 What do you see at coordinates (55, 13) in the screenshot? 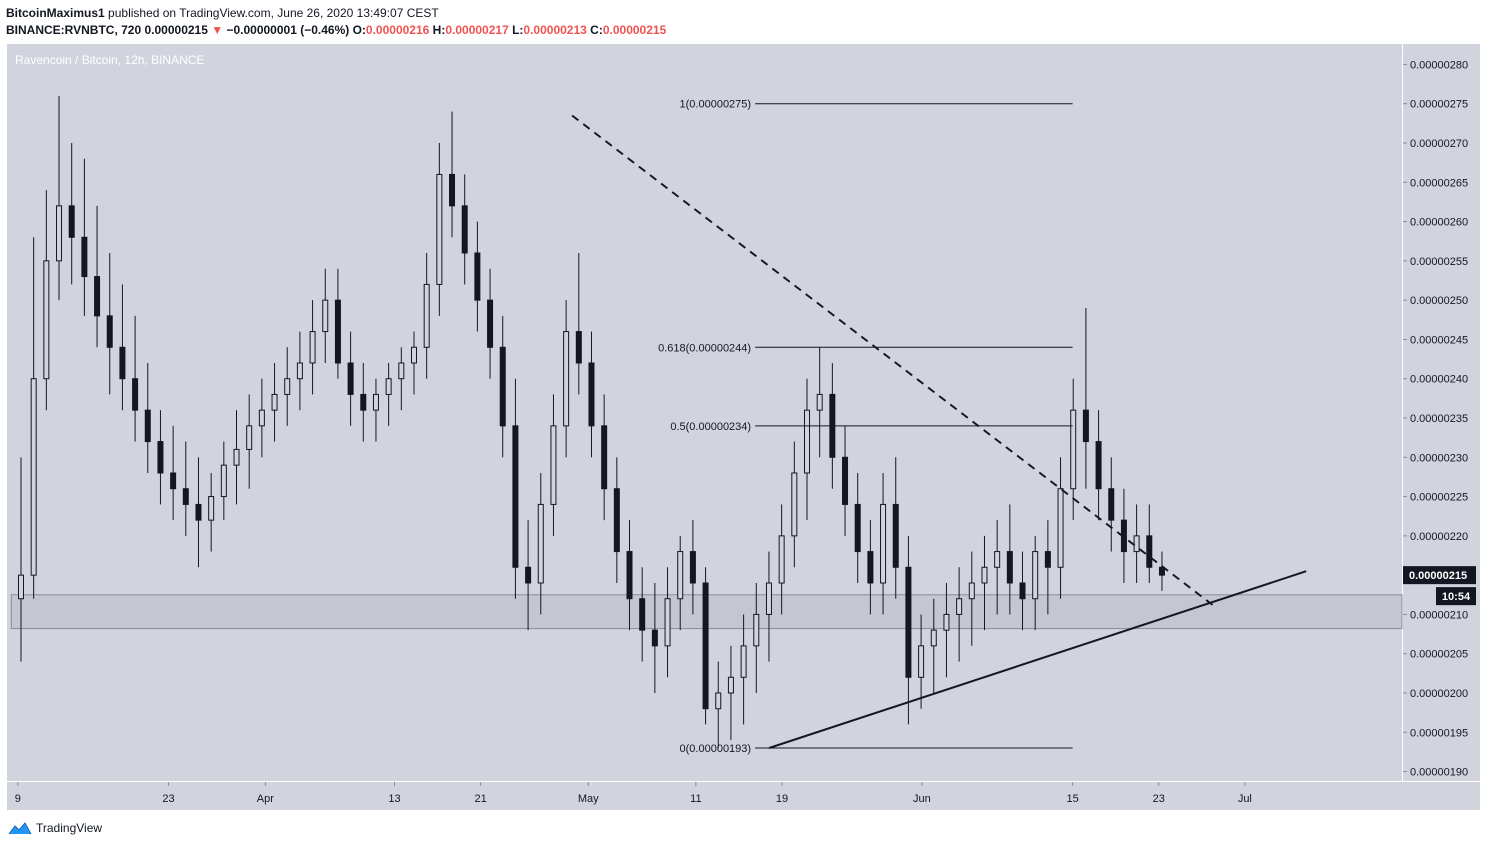
I see `author-name: BitcoinMaximus1` at bounding box center [55, 13].